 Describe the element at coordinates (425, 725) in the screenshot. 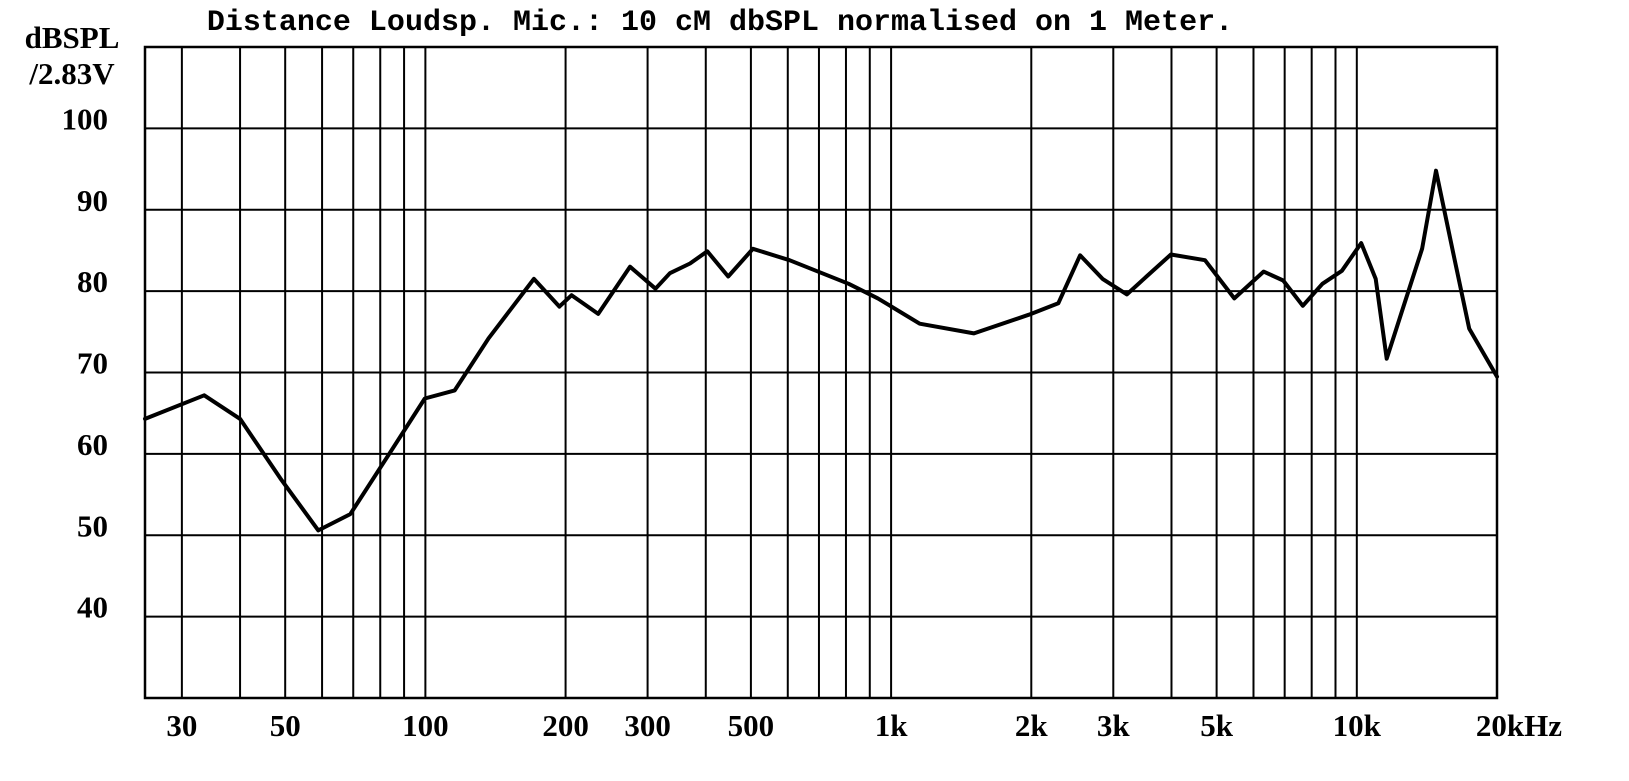

I see `x-tick-label: 100` at that location.